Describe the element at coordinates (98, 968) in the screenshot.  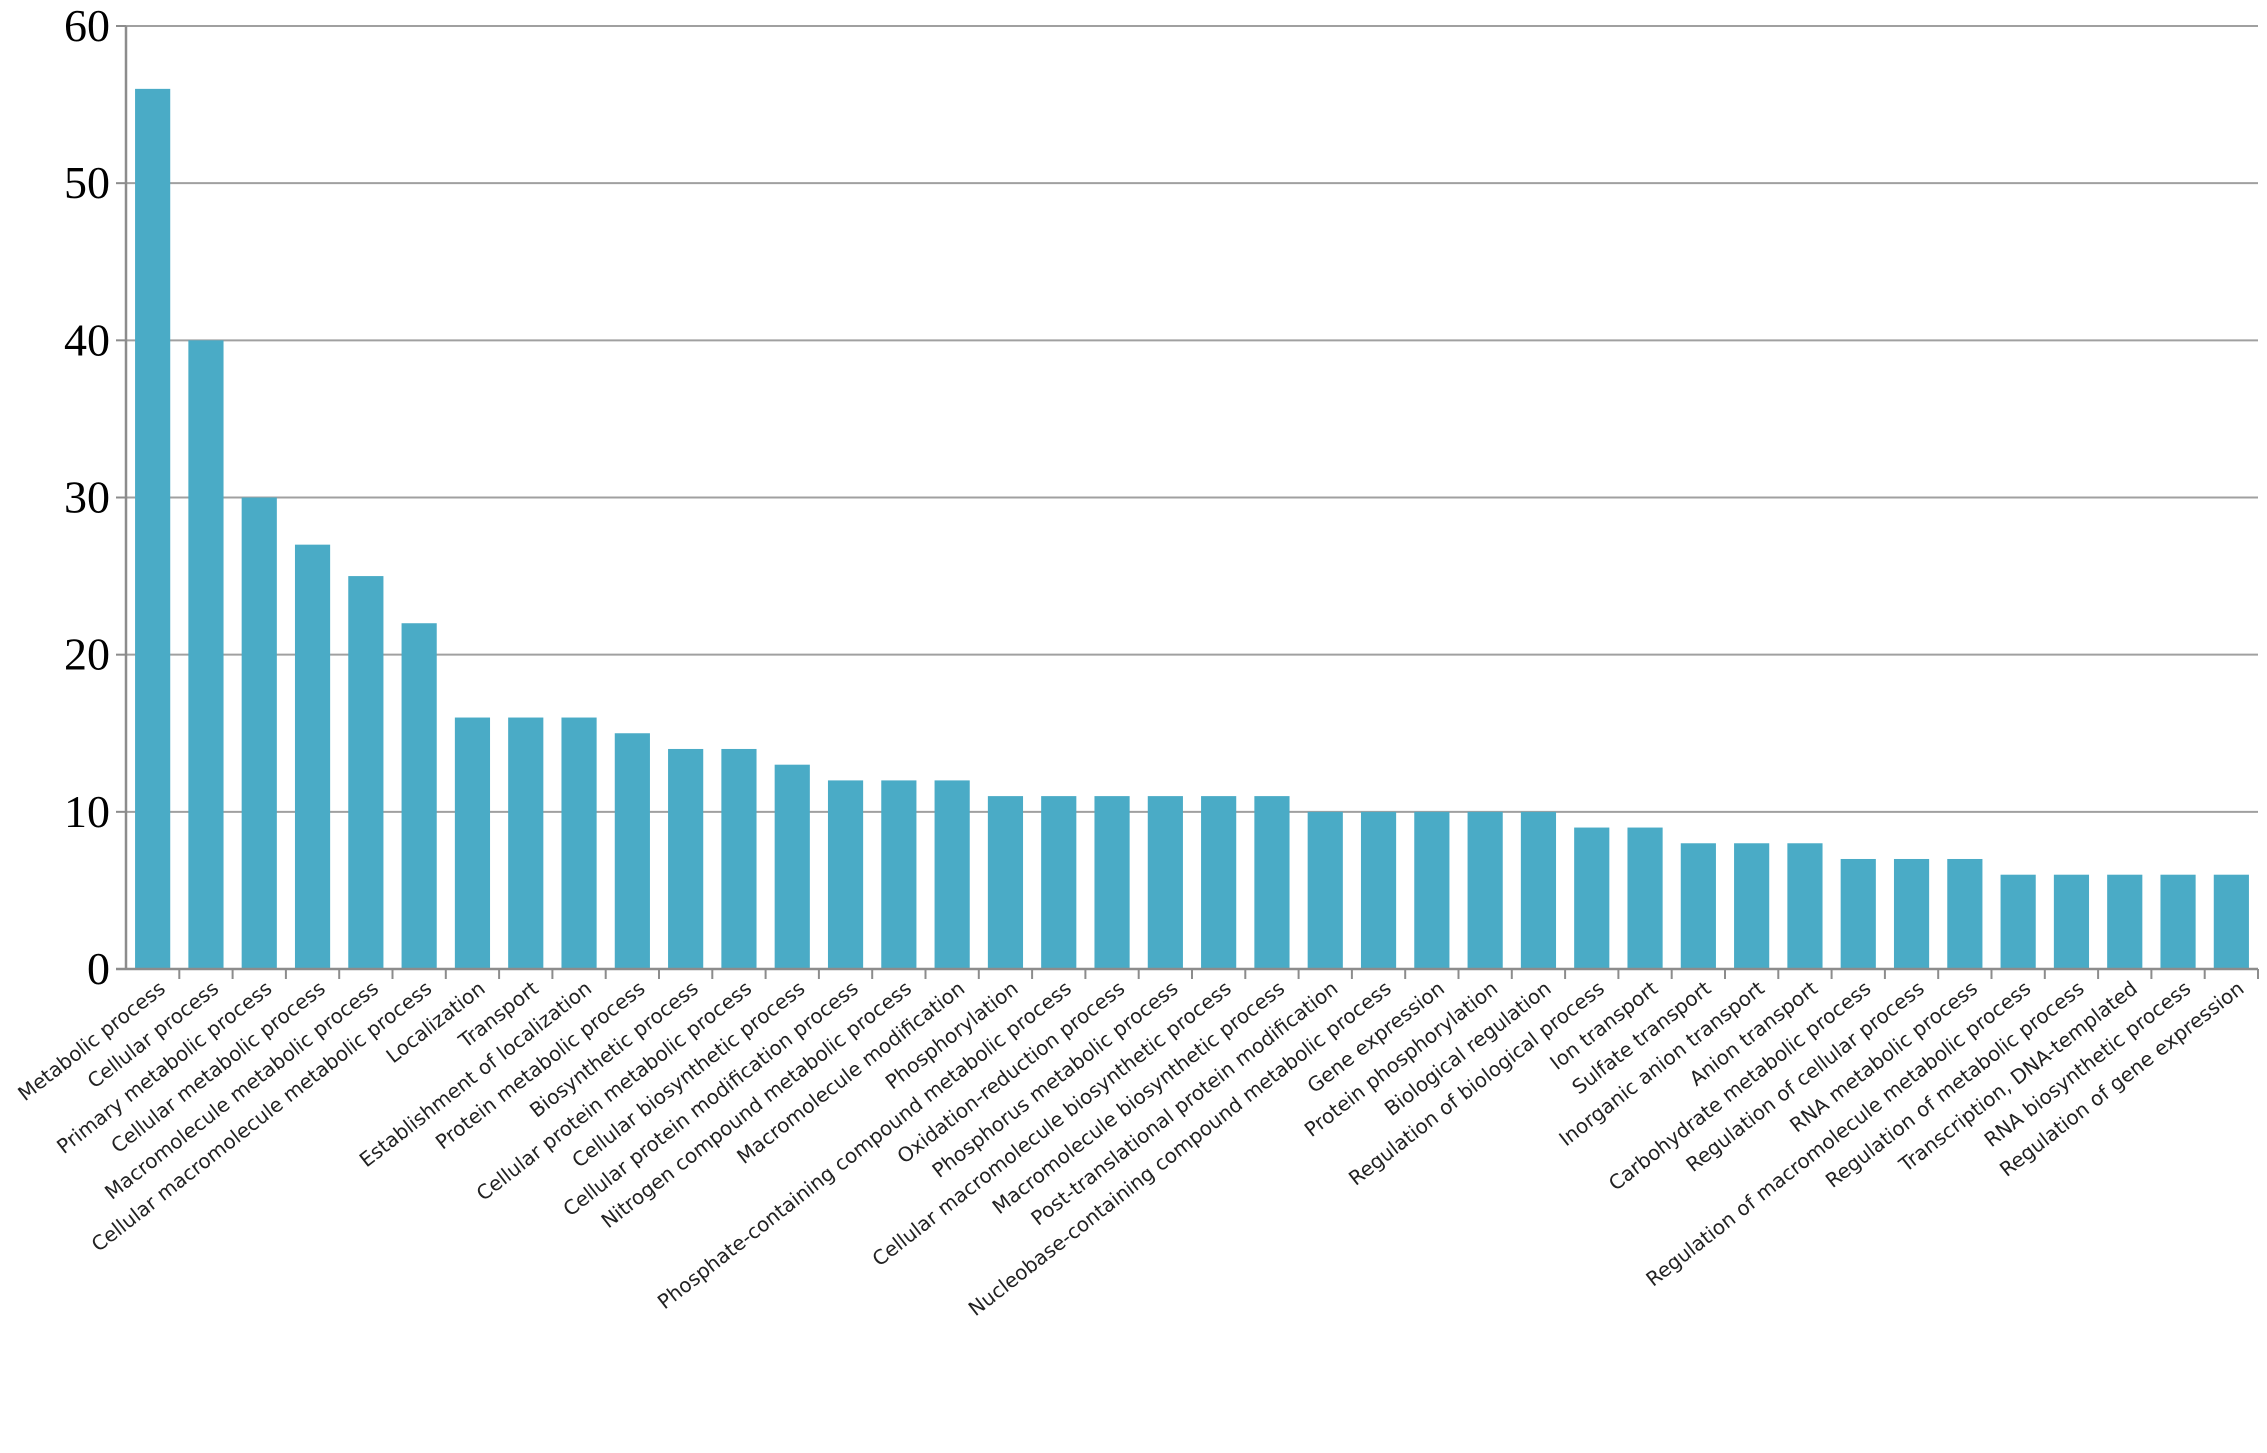
I see `y-tick-label: 0` at that location.